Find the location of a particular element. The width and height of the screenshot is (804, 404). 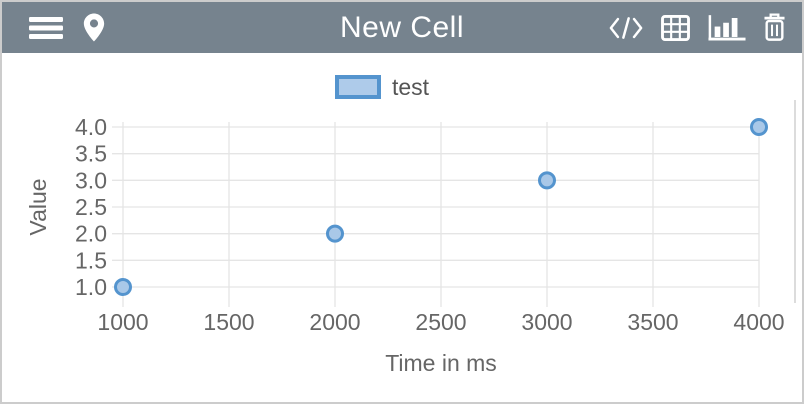

cell-header: New Cell is located at coordinates (402, 27).